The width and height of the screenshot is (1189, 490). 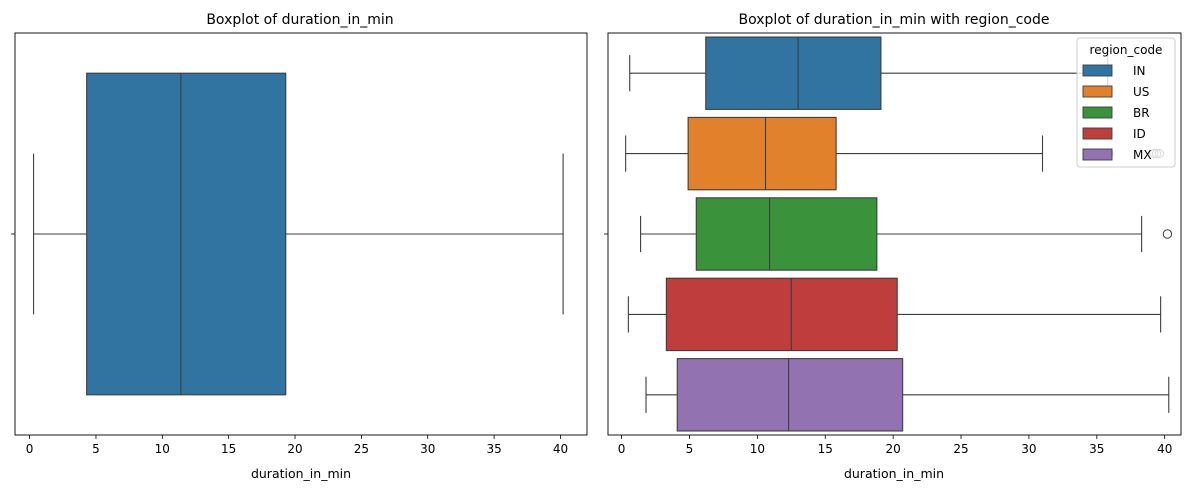 What do you see at coordinates (427, 449) in the screenshot?
I see `left-x-tick-label: 30` at bounding box center [427, 449].